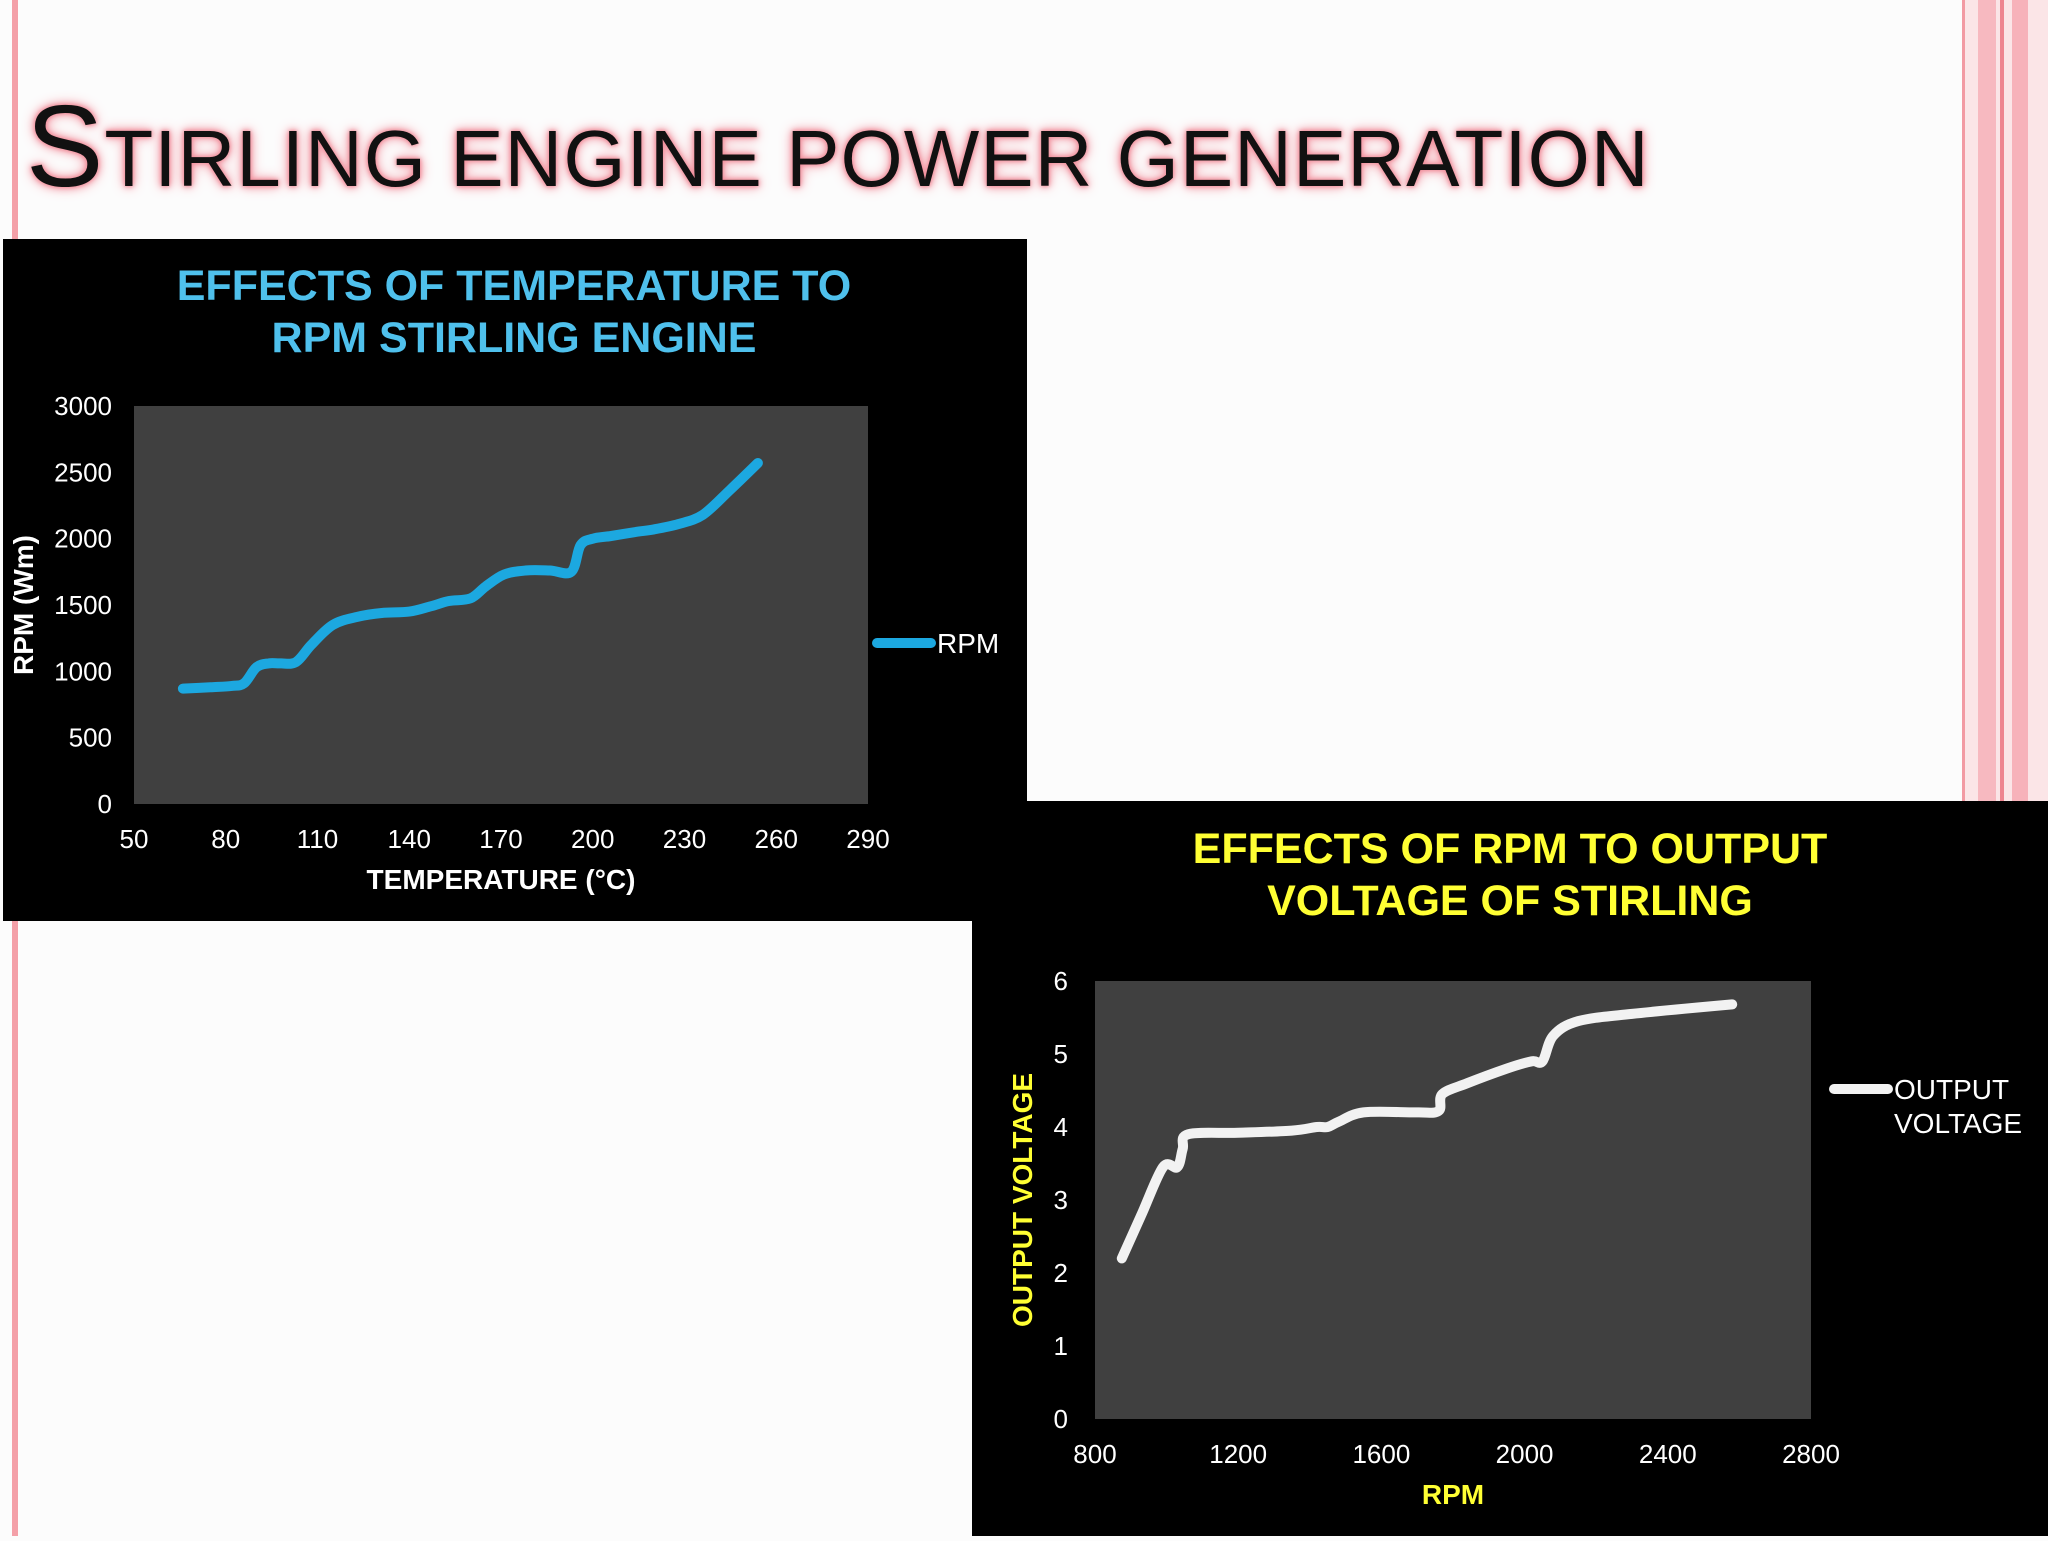 The image size is (2048, 1541). Describe the element at coordinates (23, 605) in the screenshot. I see `y-axis-label: RPM (Wm)` at that location.